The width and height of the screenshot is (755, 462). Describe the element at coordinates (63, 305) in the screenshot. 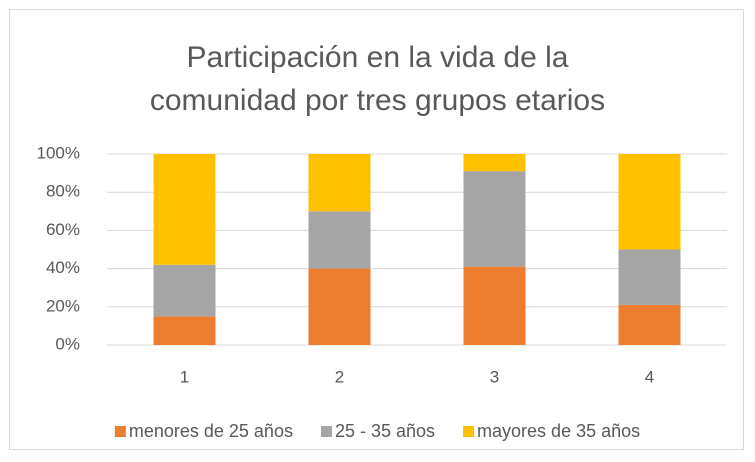

I see `y-tick-label: 20%` at that location.